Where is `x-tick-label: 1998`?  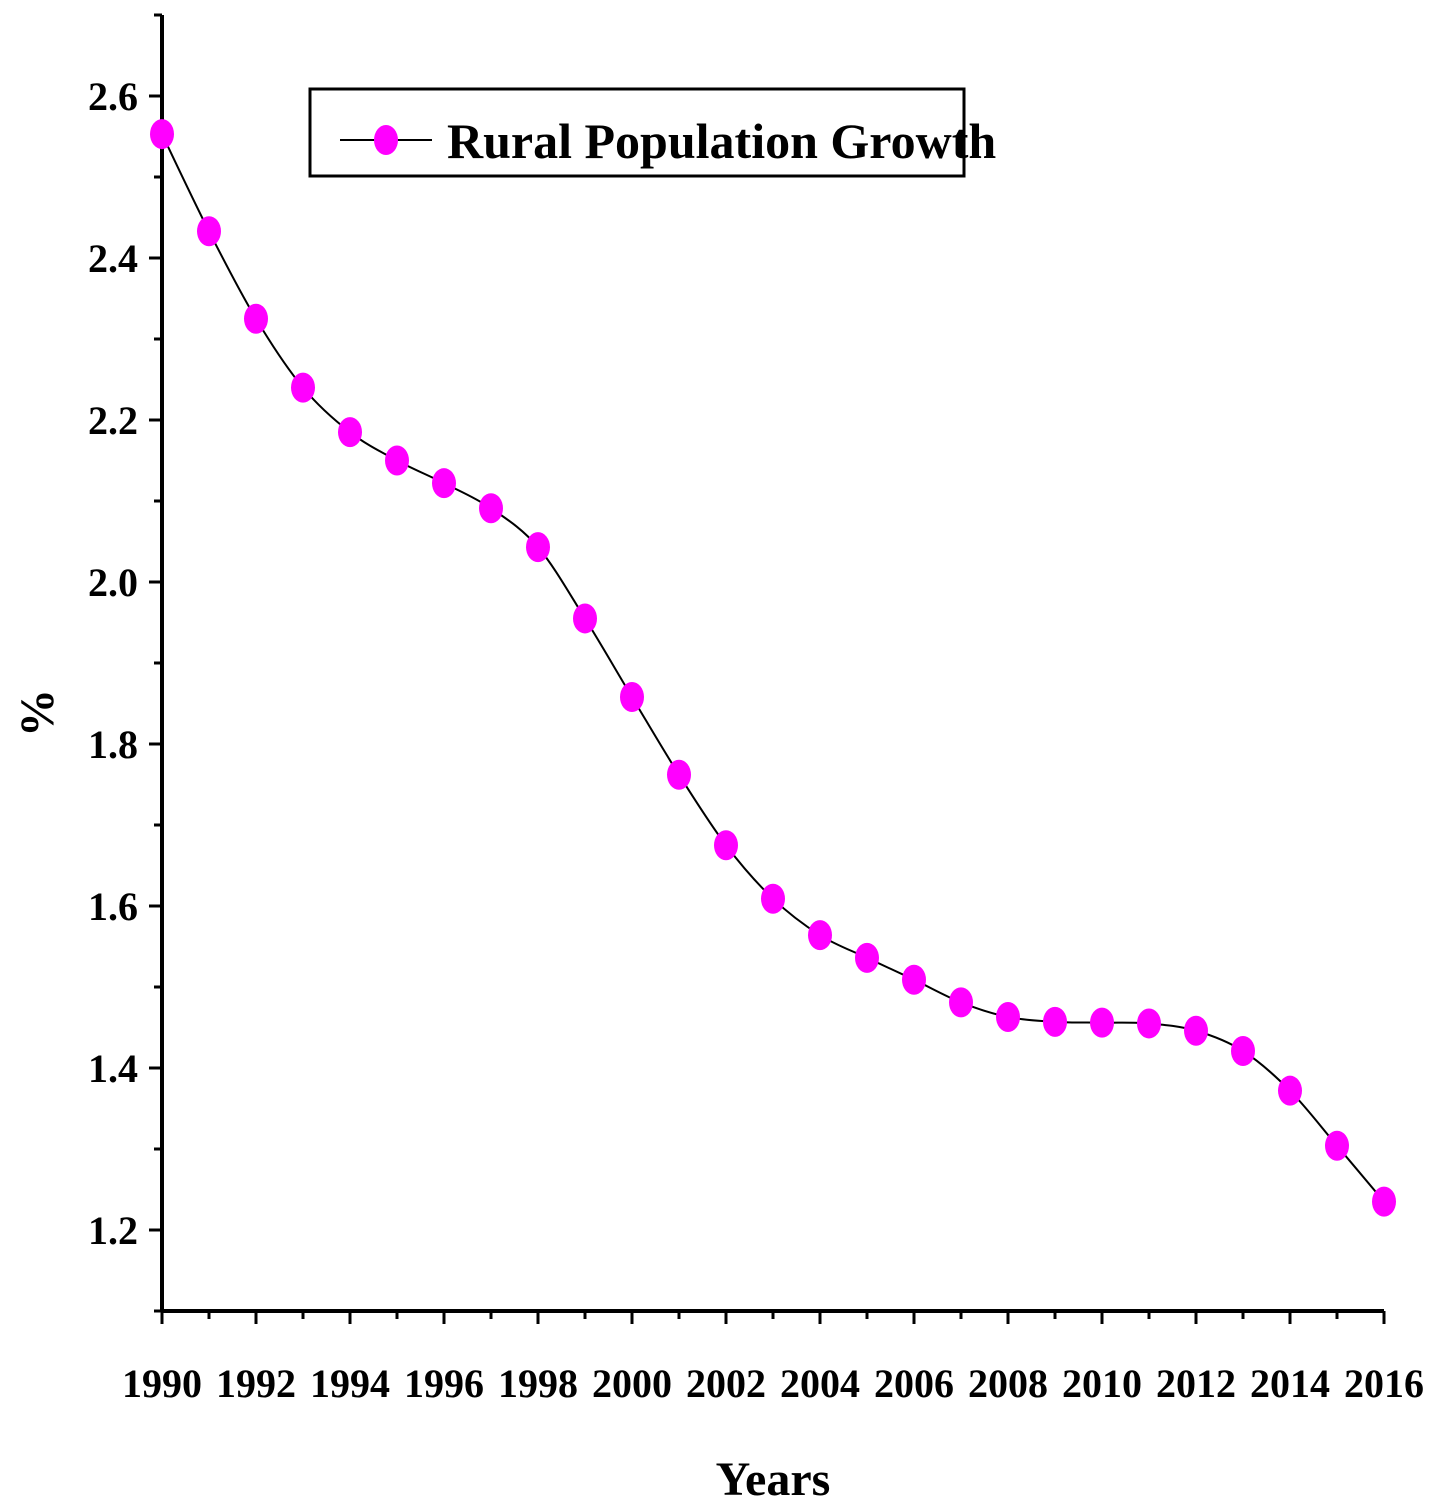
x-tick-label: 1998 is located at coordinates (538, 1383).